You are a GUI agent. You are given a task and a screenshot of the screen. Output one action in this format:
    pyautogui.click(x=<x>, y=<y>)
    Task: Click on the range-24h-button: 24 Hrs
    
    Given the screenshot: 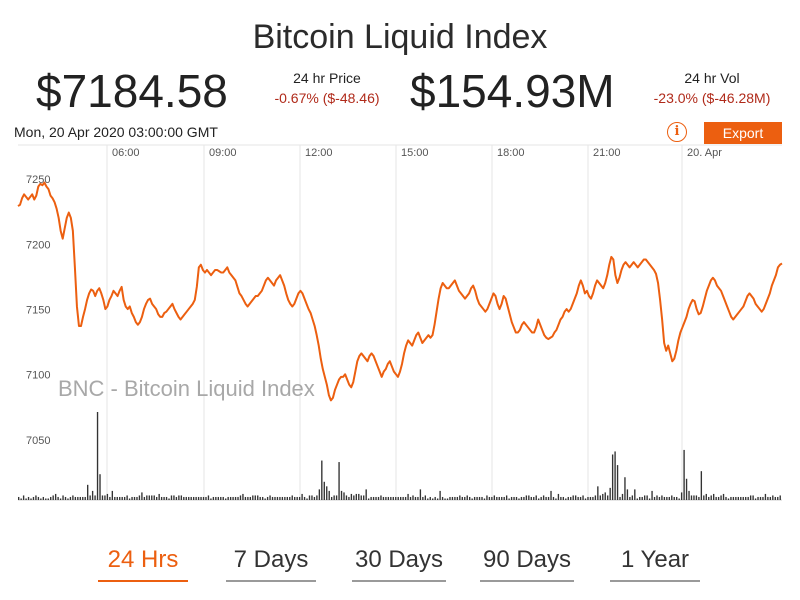 What is the action you would take?
    pyautogui.click(x=143, y=564)
    